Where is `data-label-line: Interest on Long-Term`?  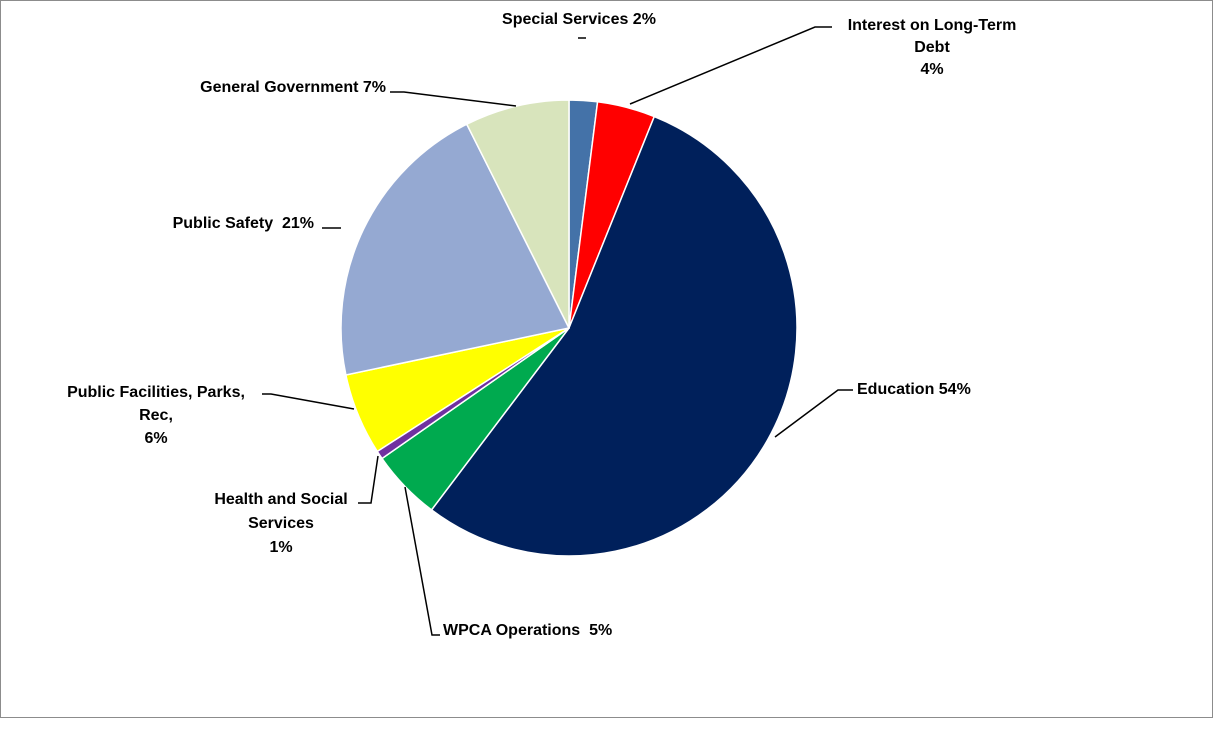 data-label-line: Interest on Long-Term is located at coordinates (932, 25).